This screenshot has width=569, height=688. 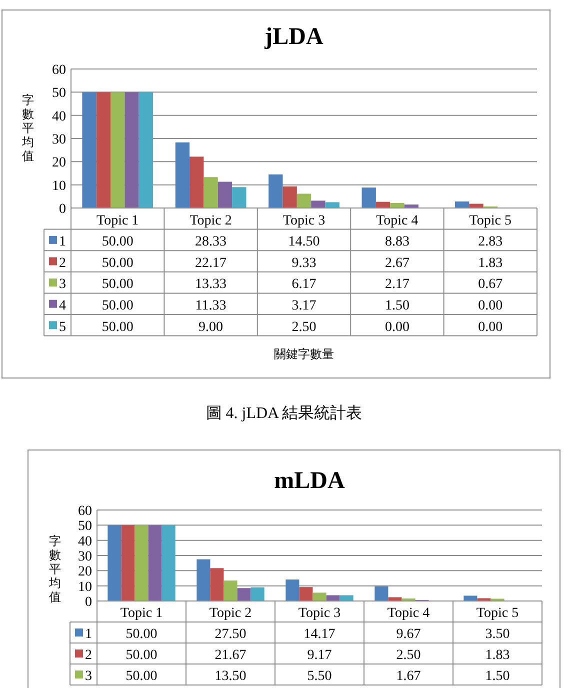 I want to click on data-label: 9.00, so click(x=211, y=327).